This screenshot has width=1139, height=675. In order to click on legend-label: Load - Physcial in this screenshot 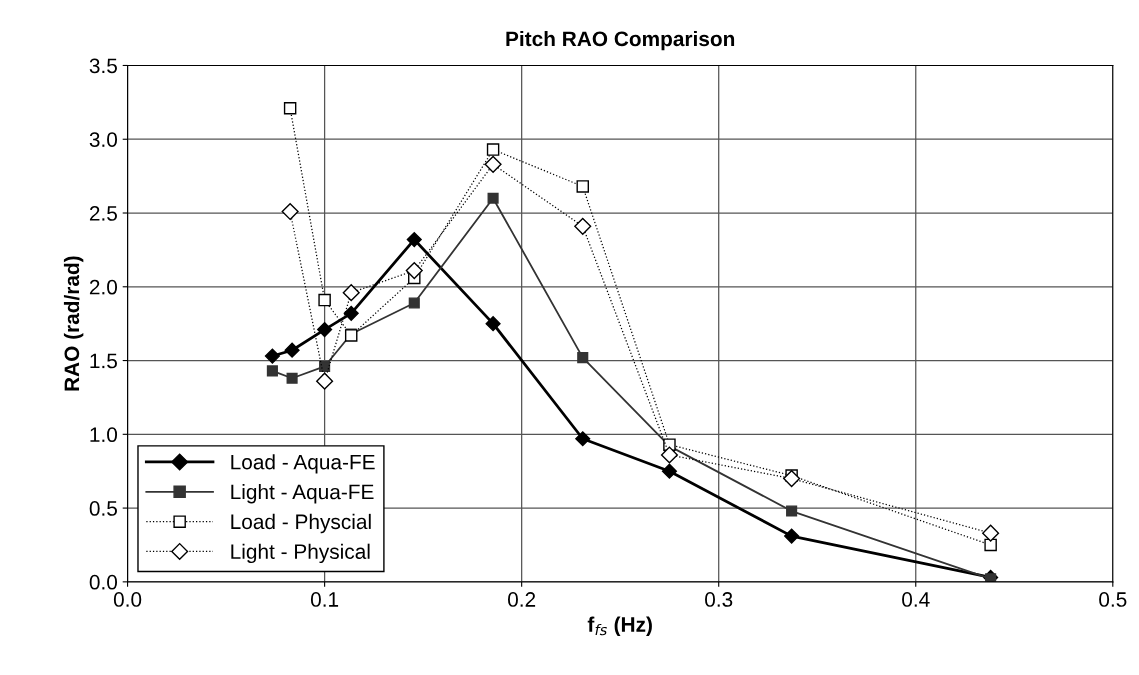, I will do `click(301, 523)`.